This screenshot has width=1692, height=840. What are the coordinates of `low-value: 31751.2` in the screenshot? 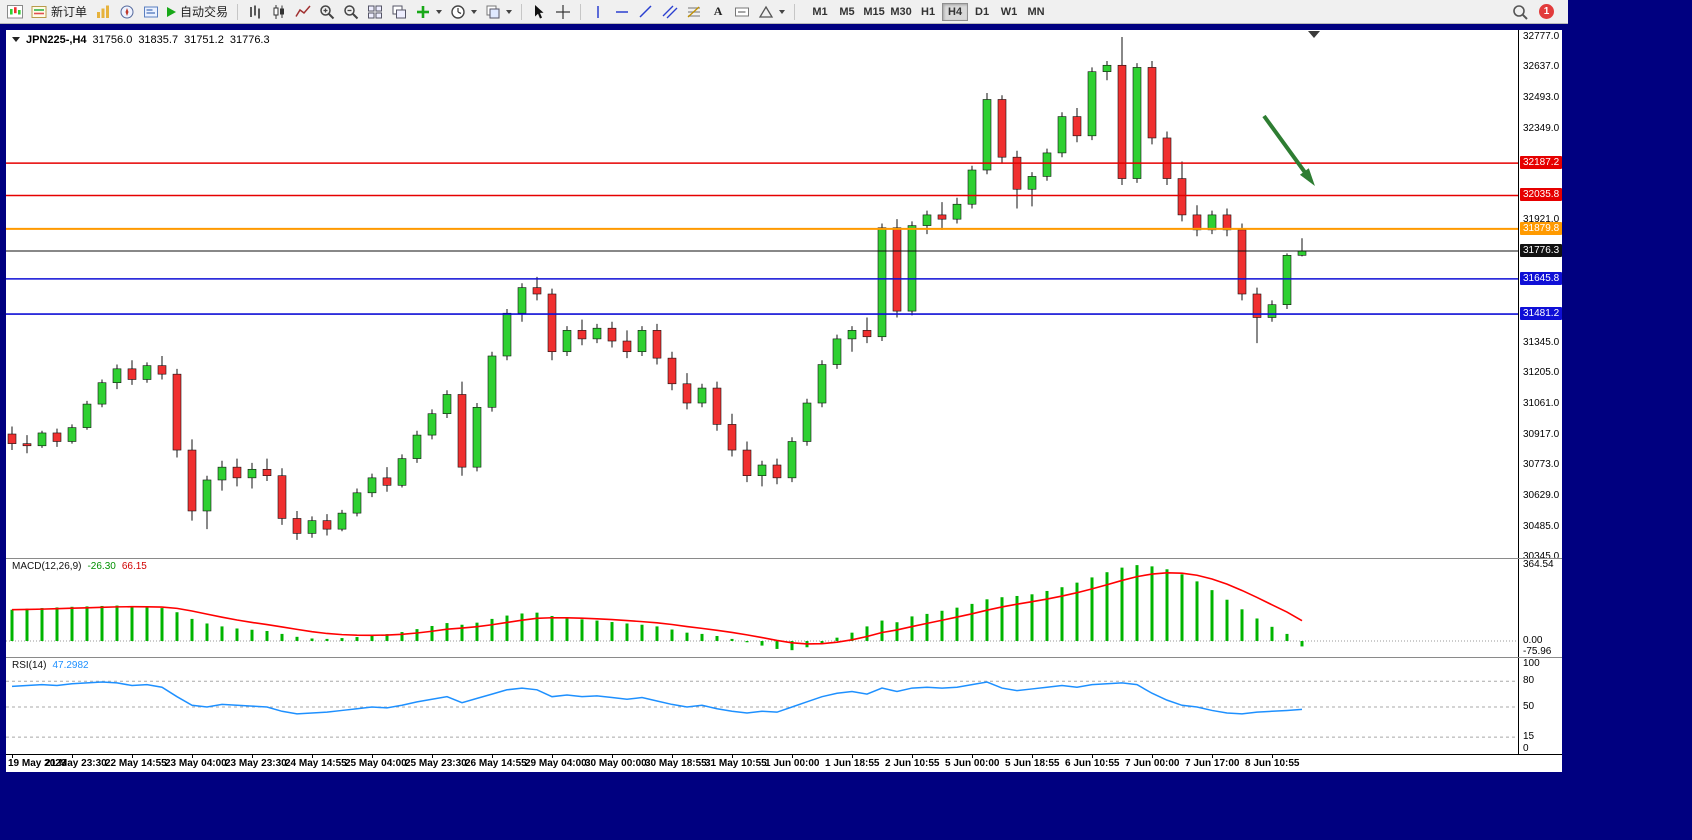 It's located at (204, 39).